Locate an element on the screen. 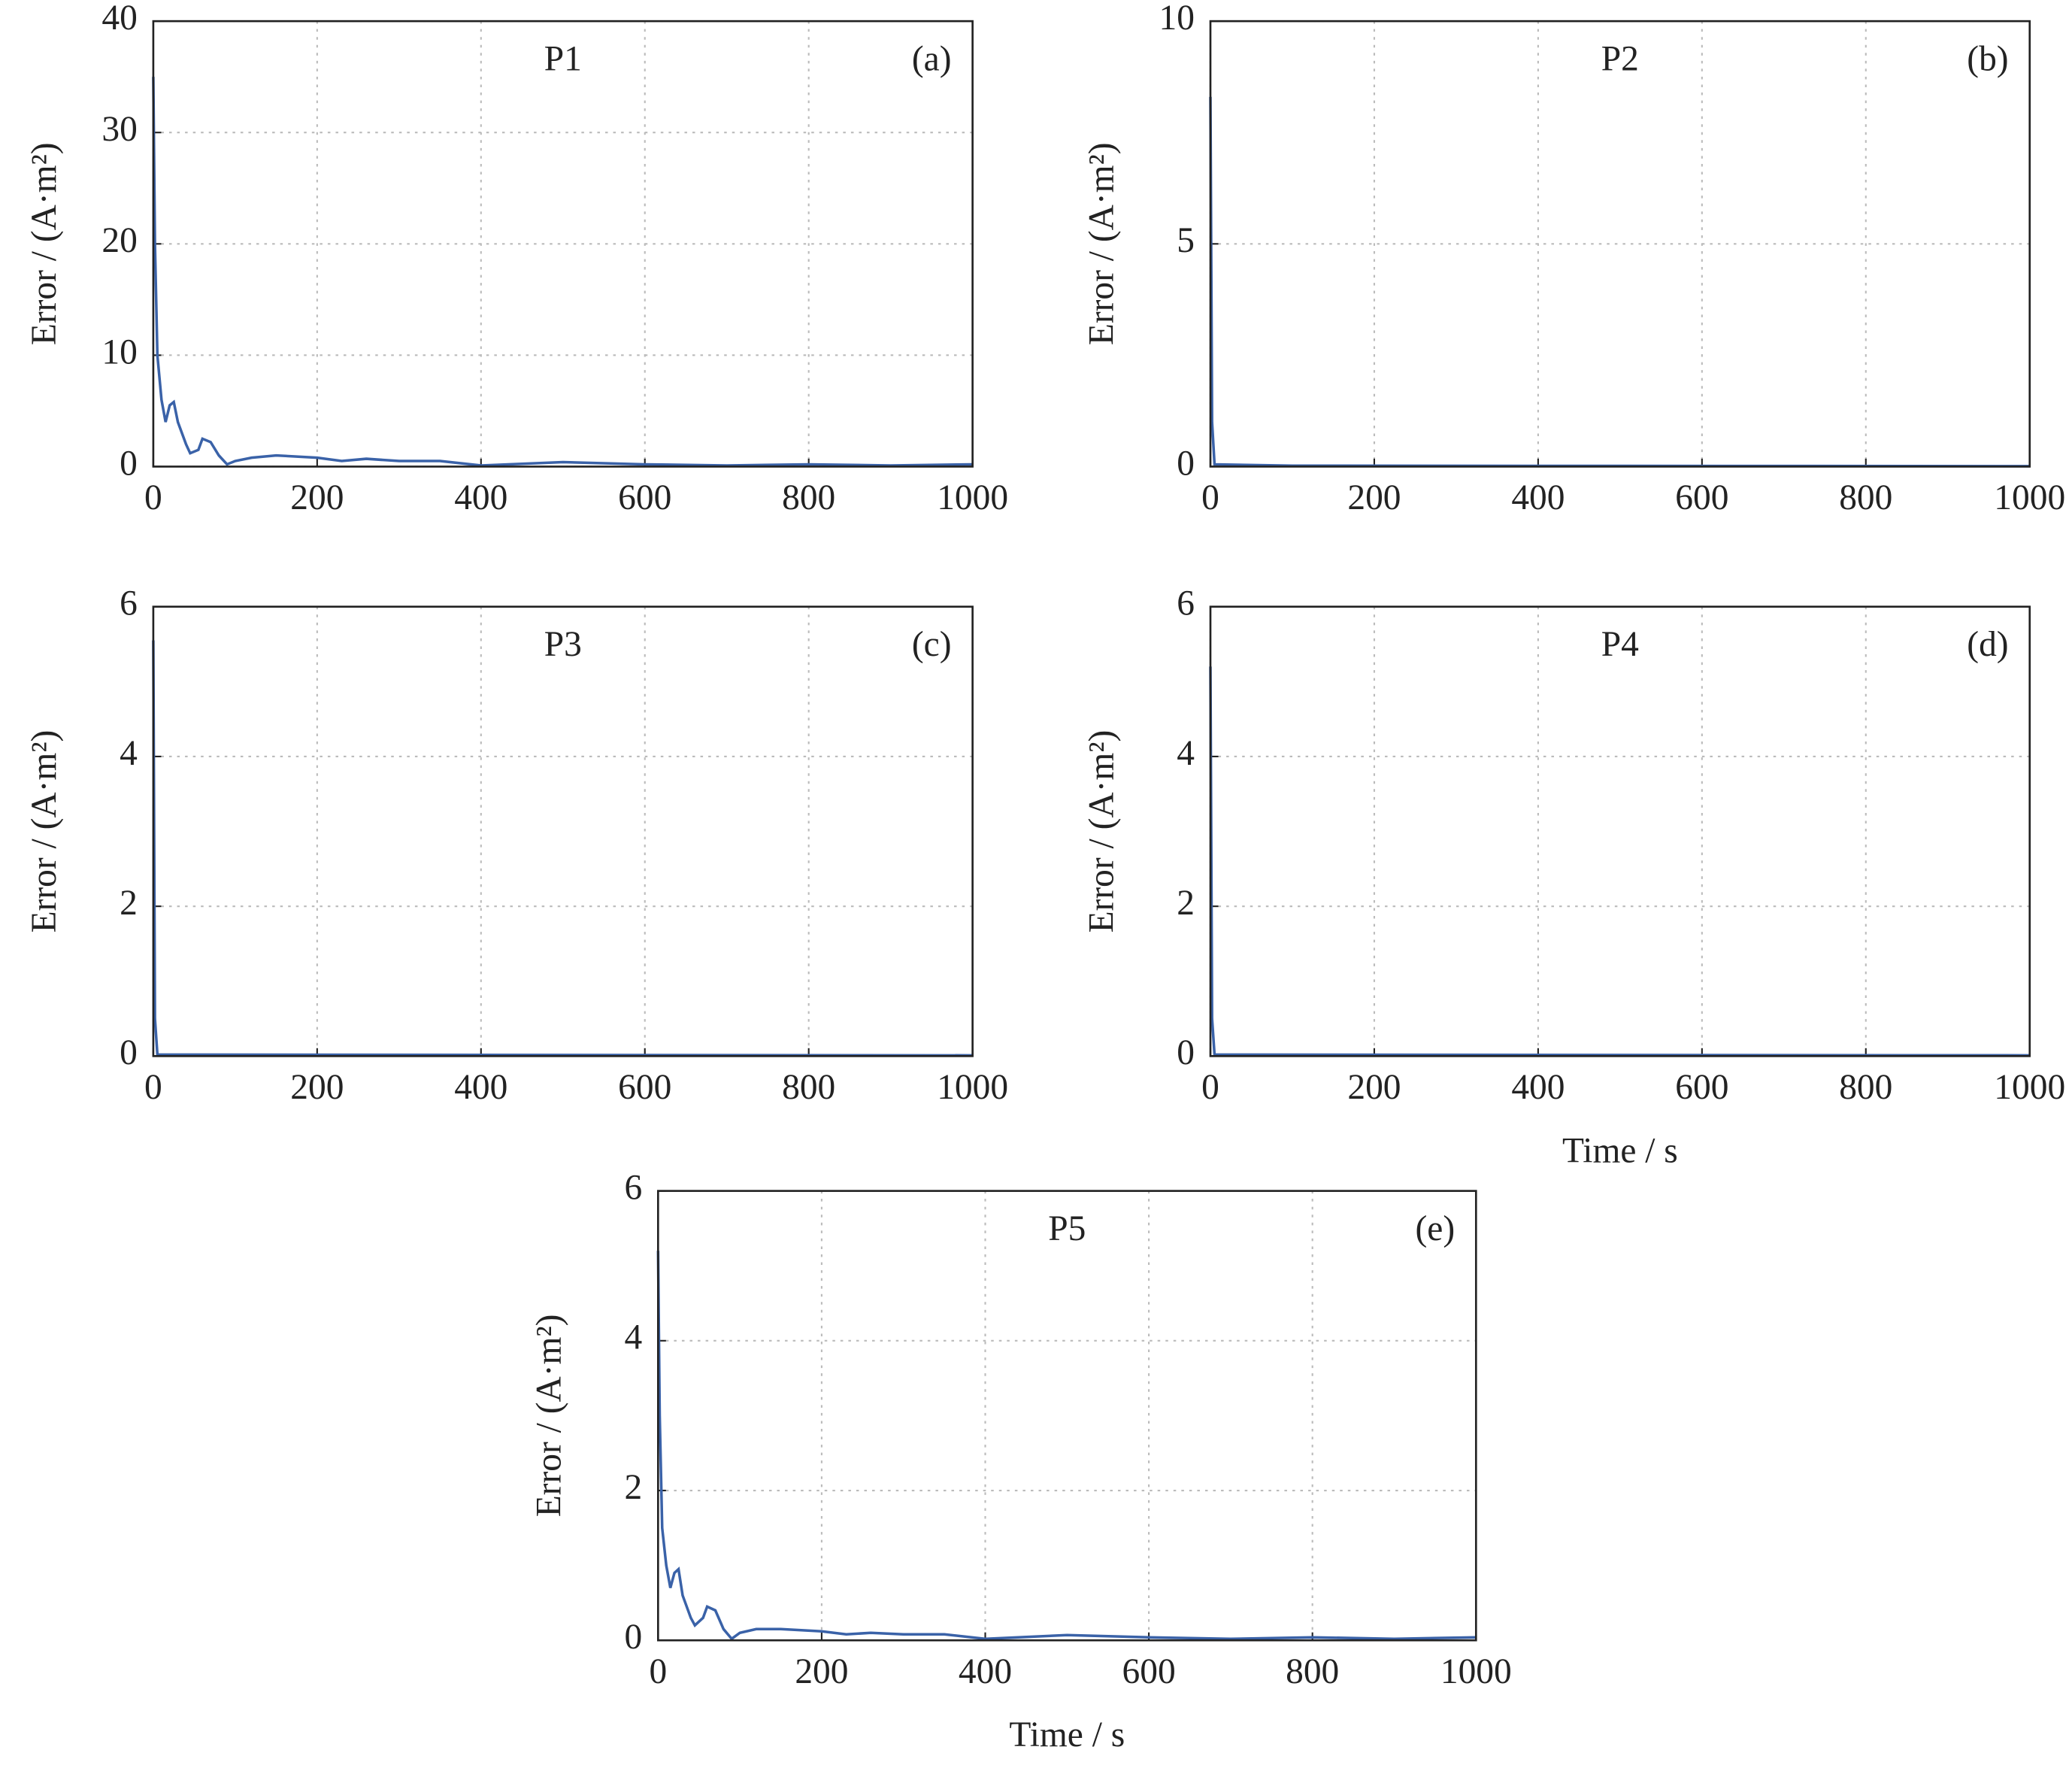  panel-title: P5 is located at coordinates (1067, 1228).